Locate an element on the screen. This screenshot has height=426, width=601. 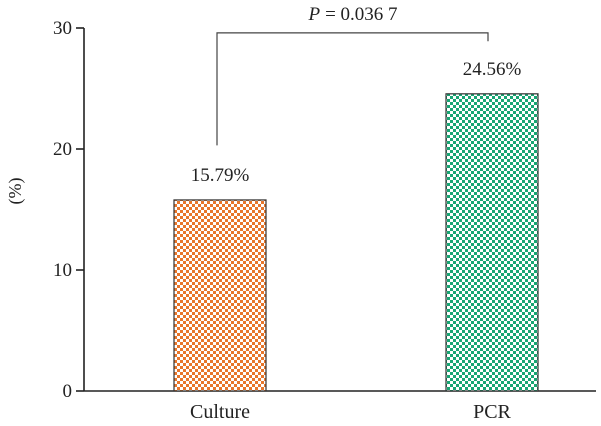
x-tick-label-culture: Culture is located at coordinates (220, 412).